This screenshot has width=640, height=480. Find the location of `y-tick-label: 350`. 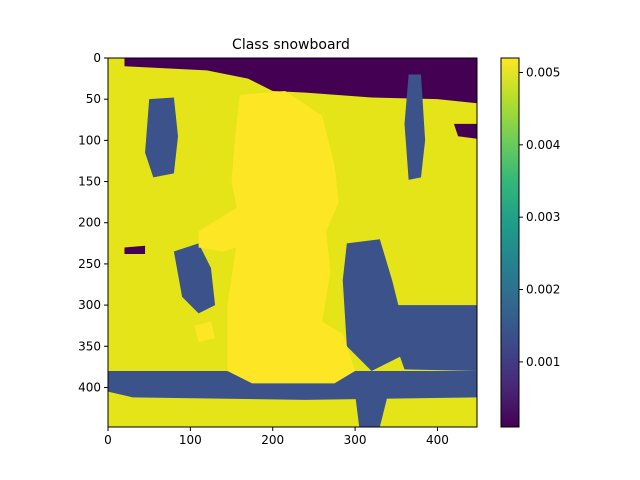

y-tick-label: 350 is located at coordinates (89, 346).